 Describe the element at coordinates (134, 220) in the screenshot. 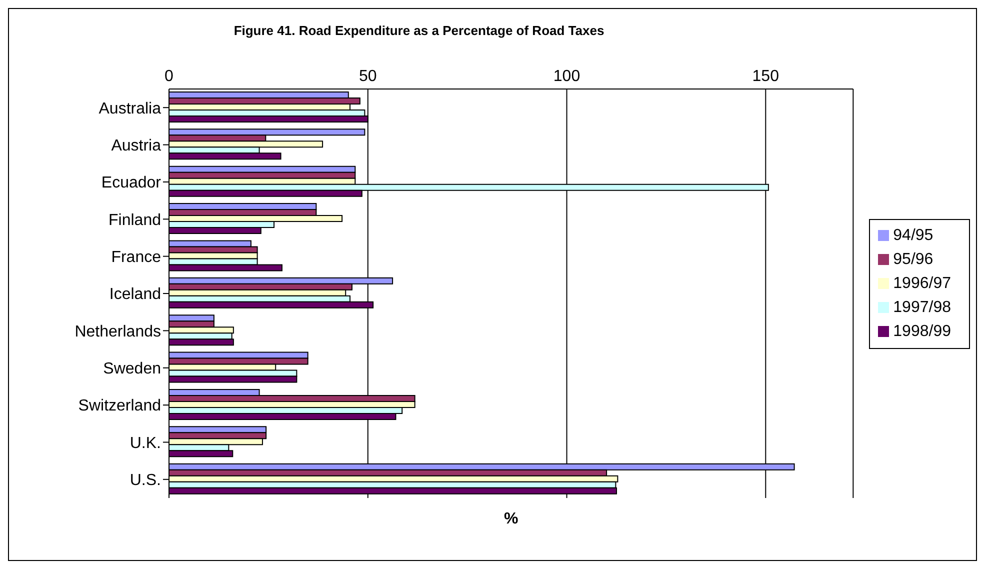

I see `y-tick-label: Finland` at that location.